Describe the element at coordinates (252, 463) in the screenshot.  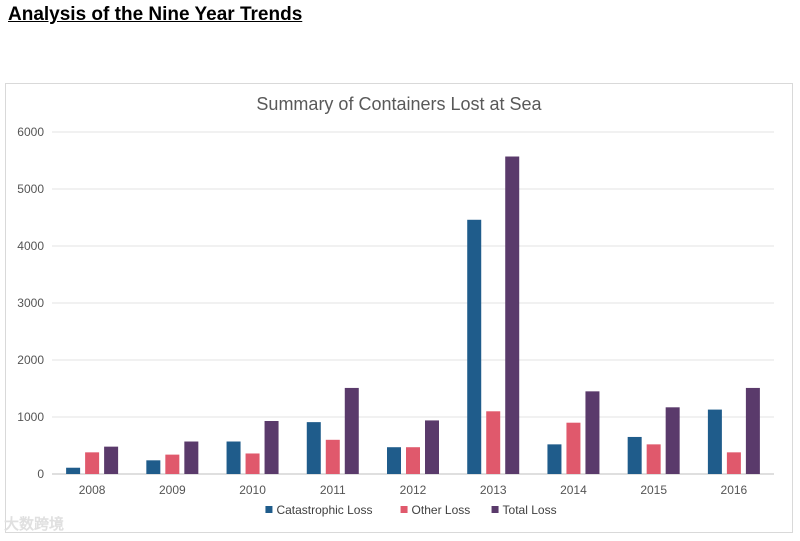
I see `bar-other-loss-2010` at that location.